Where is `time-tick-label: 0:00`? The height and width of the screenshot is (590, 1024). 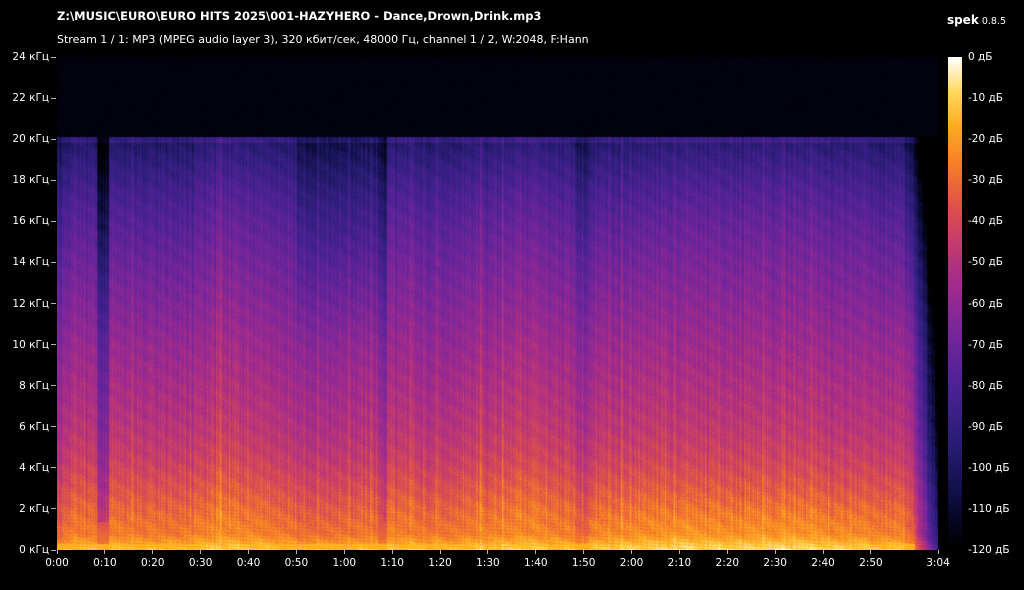 time-tick-label: 0:00 is located at coordinates (57, 563).